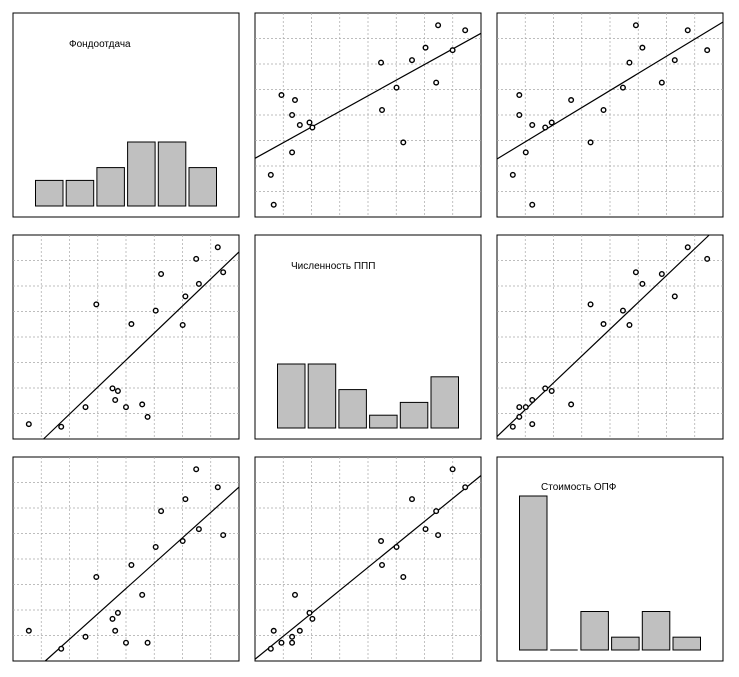 The image size is (739, 677). Describe the element at coordinates (126, 115) in the screenshot. I see `panel-r1-c1: Фондоотдача` at that location.